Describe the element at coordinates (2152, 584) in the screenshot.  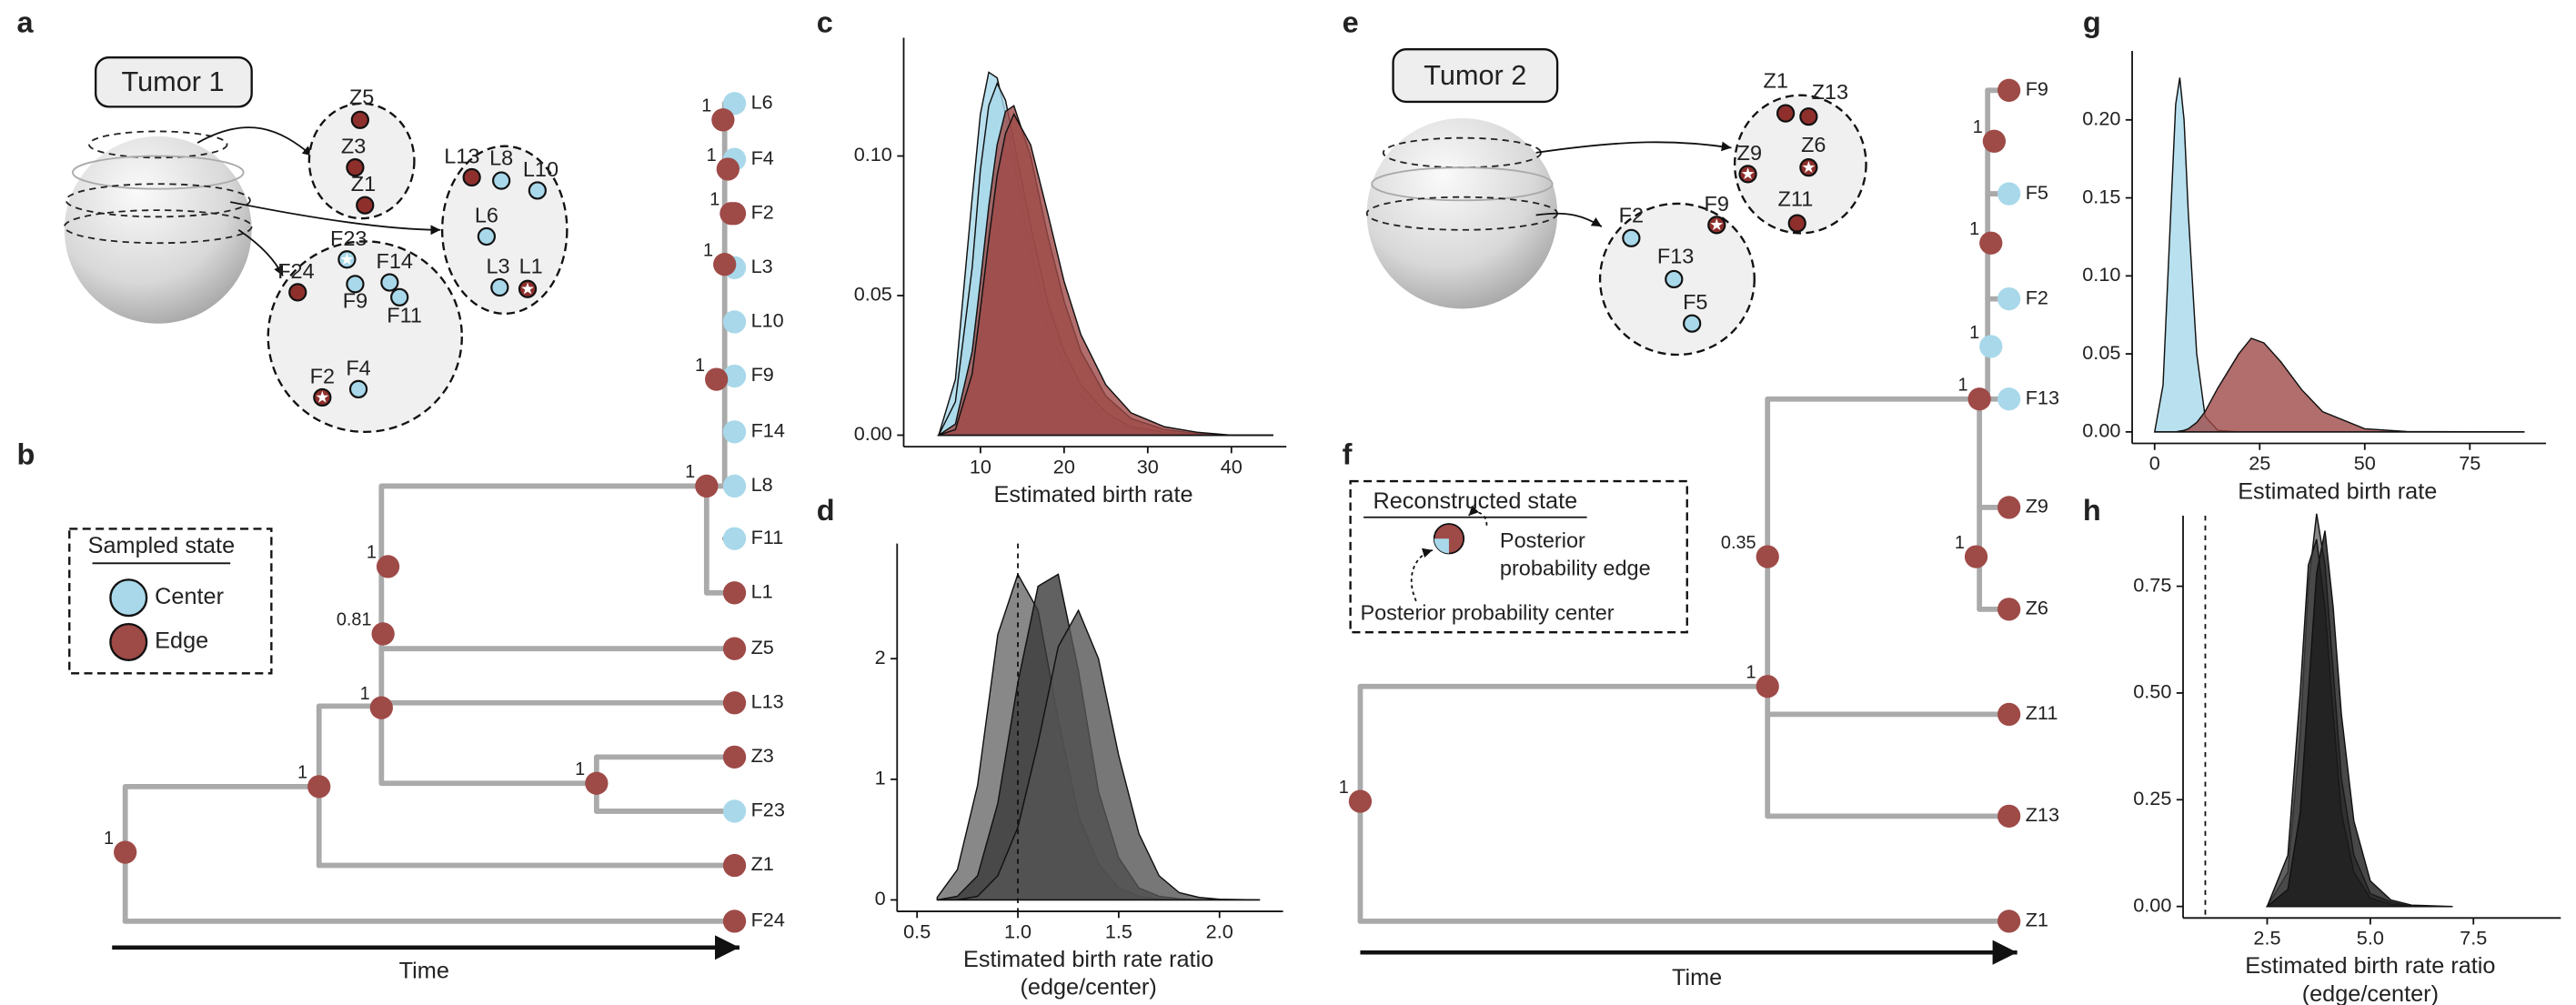
I see `y-tick-label: 0.75` at that location.